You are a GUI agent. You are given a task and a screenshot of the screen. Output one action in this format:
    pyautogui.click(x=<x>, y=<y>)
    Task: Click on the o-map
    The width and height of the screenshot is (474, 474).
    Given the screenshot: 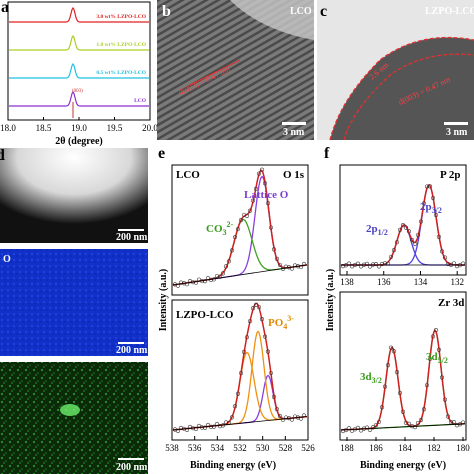 What is the action you would take?
    pyautogui.click(x=74, y=302)
    